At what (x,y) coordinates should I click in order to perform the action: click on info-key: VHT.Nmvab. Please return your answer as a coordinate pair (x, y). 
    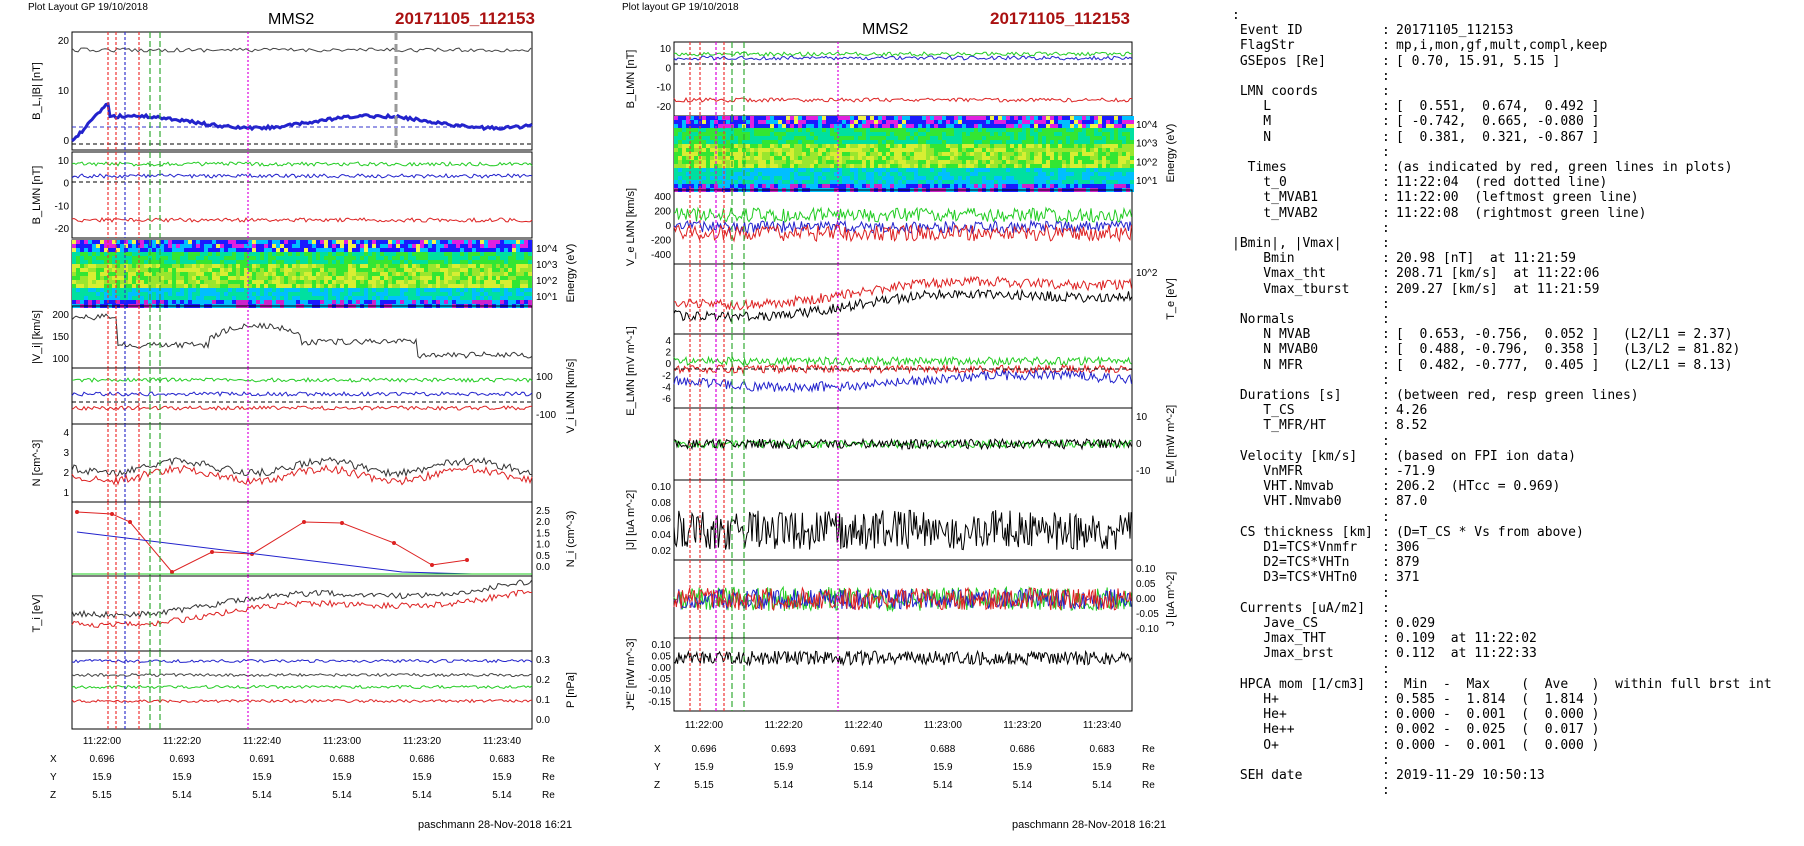
    Looking at the image, I should click on (1283, 487).